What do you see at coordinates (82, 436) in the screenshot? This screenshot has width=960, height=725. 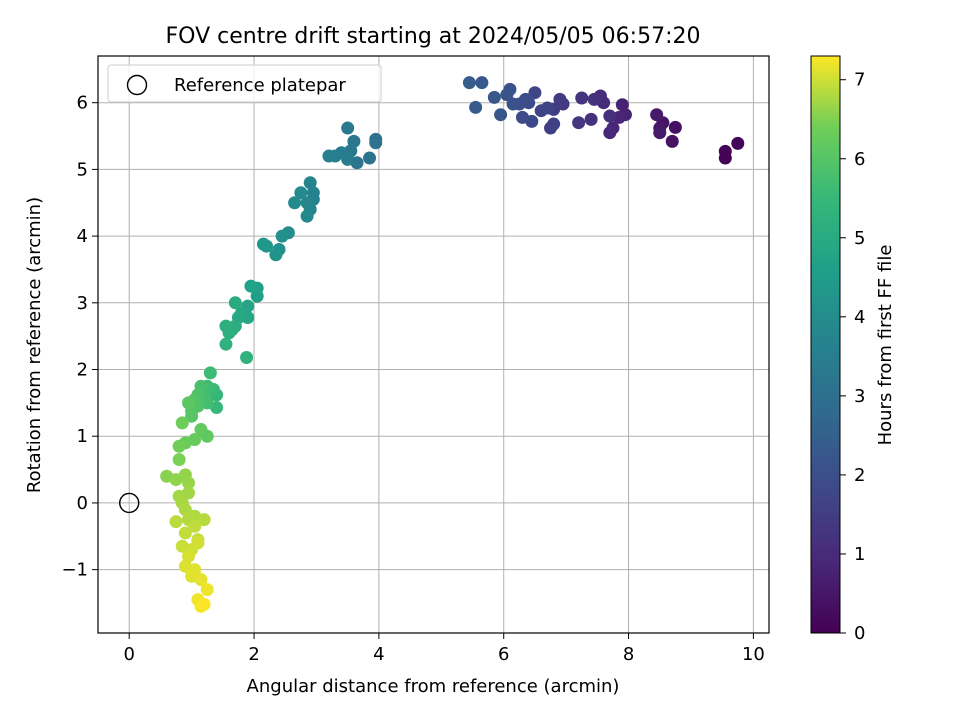 I see `y-tick-label: 1` at bounding box center [82, 436].